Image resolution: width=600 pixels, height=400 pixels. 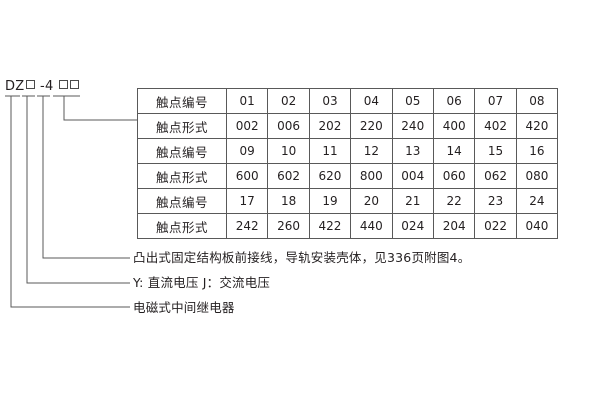 What do you see at coordinates (495, 101) in the screenshot?
I see `table-cell: 07` at bounding box center [495, 101].